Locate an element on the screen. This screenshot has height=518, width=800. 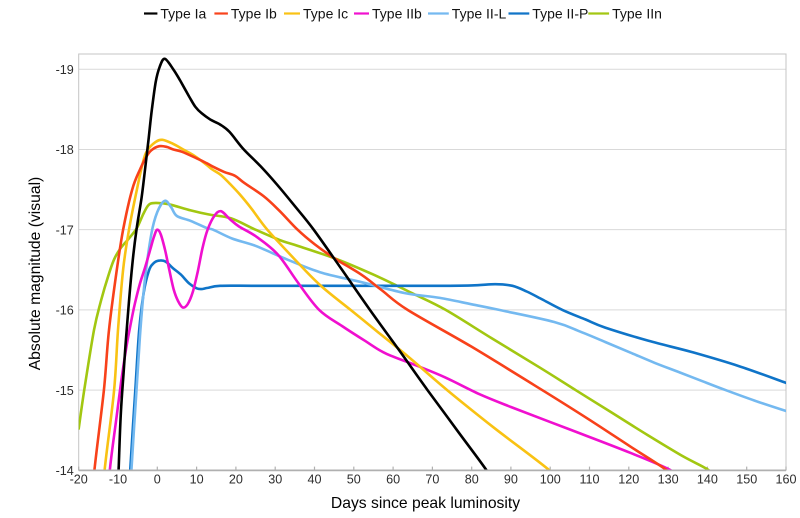
svg-text: Type IIn is located at coordinates (637, 14).